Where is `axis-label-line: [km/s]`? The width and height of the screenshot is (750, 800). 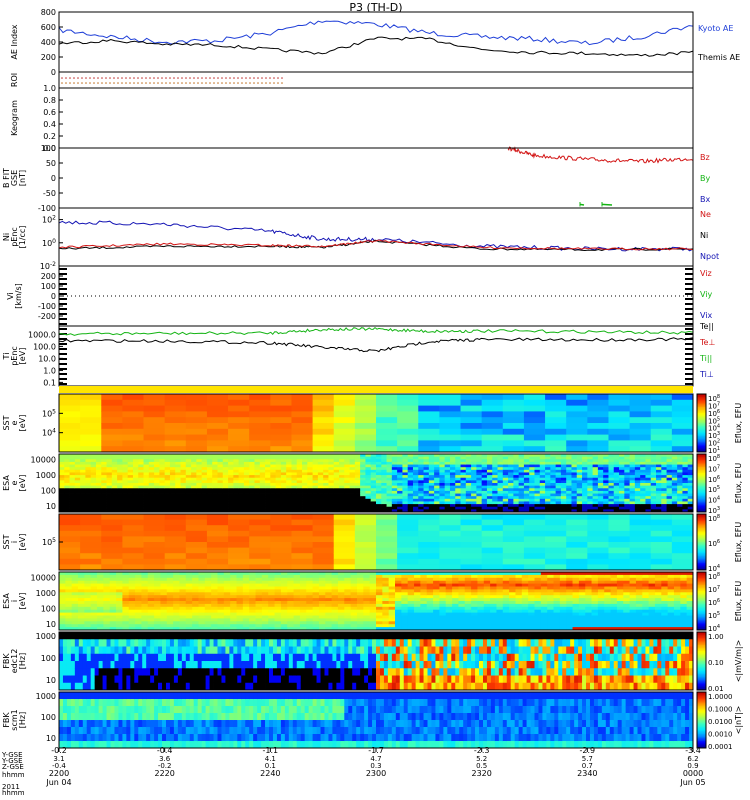 axis-label-line: [km/s] is located at coordinates (18, 296).